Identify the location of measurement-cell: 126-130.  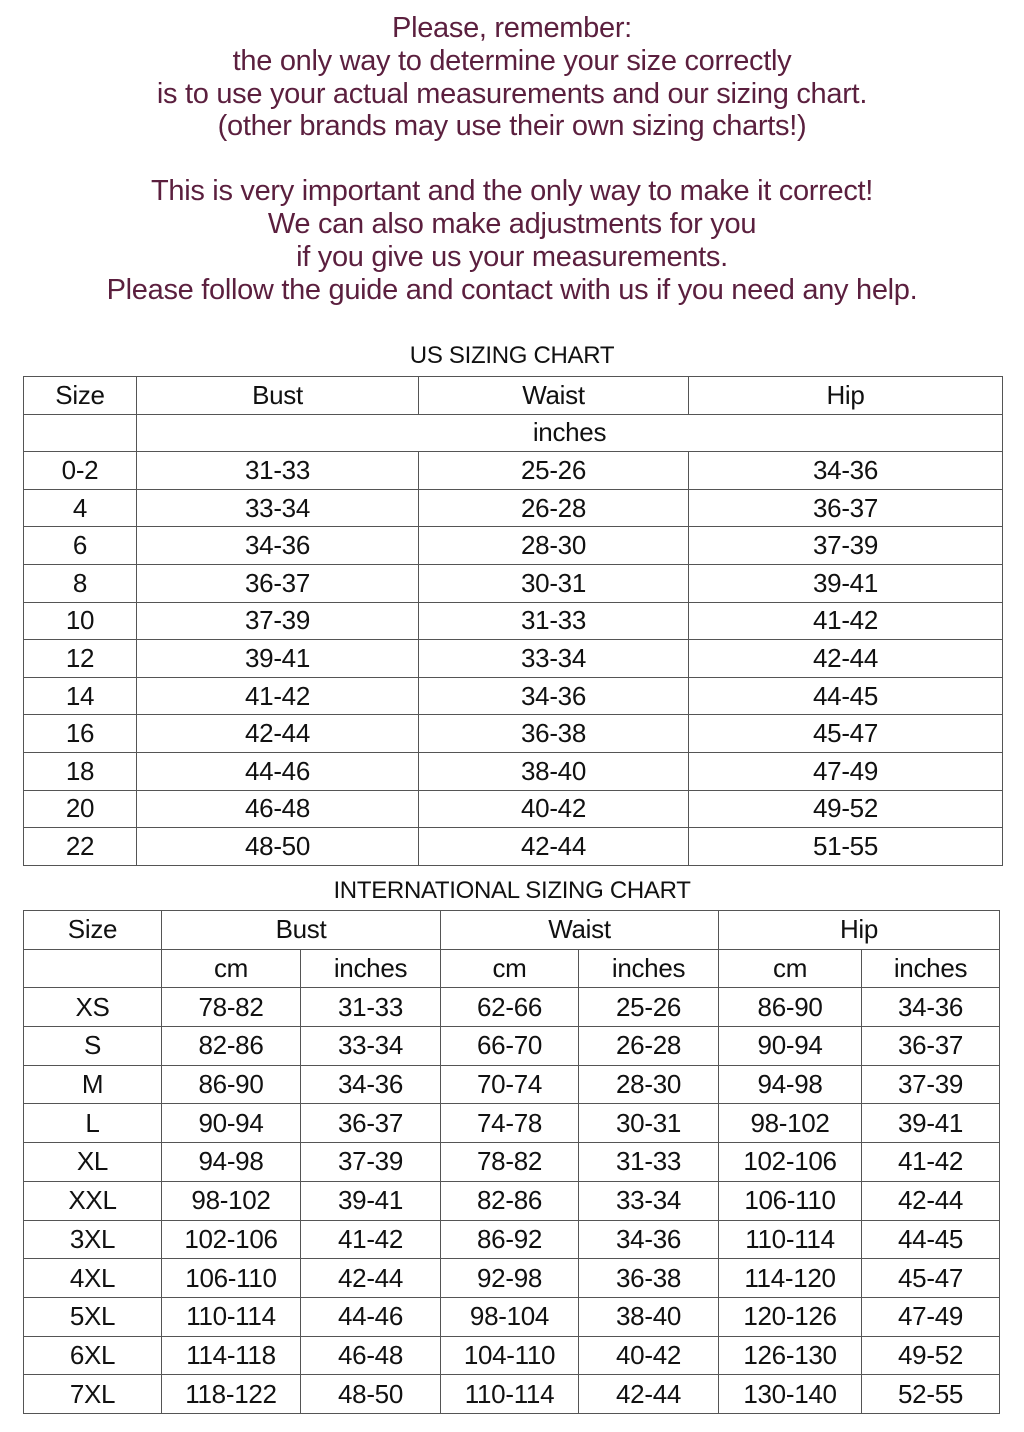
(790, 1355).